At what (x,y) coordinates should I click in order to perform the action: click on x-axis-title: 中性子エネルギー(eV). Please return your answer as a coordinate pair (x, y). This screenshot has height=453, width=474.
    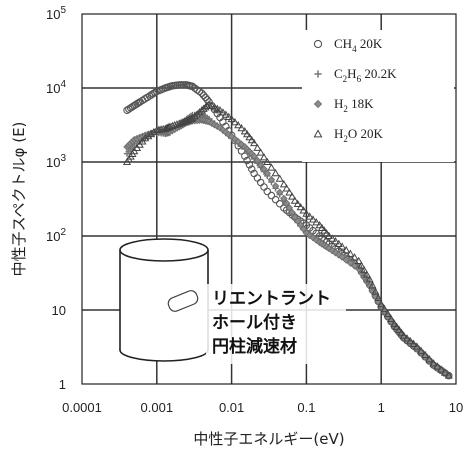
    Looking at the image, I should click on (268, 439).